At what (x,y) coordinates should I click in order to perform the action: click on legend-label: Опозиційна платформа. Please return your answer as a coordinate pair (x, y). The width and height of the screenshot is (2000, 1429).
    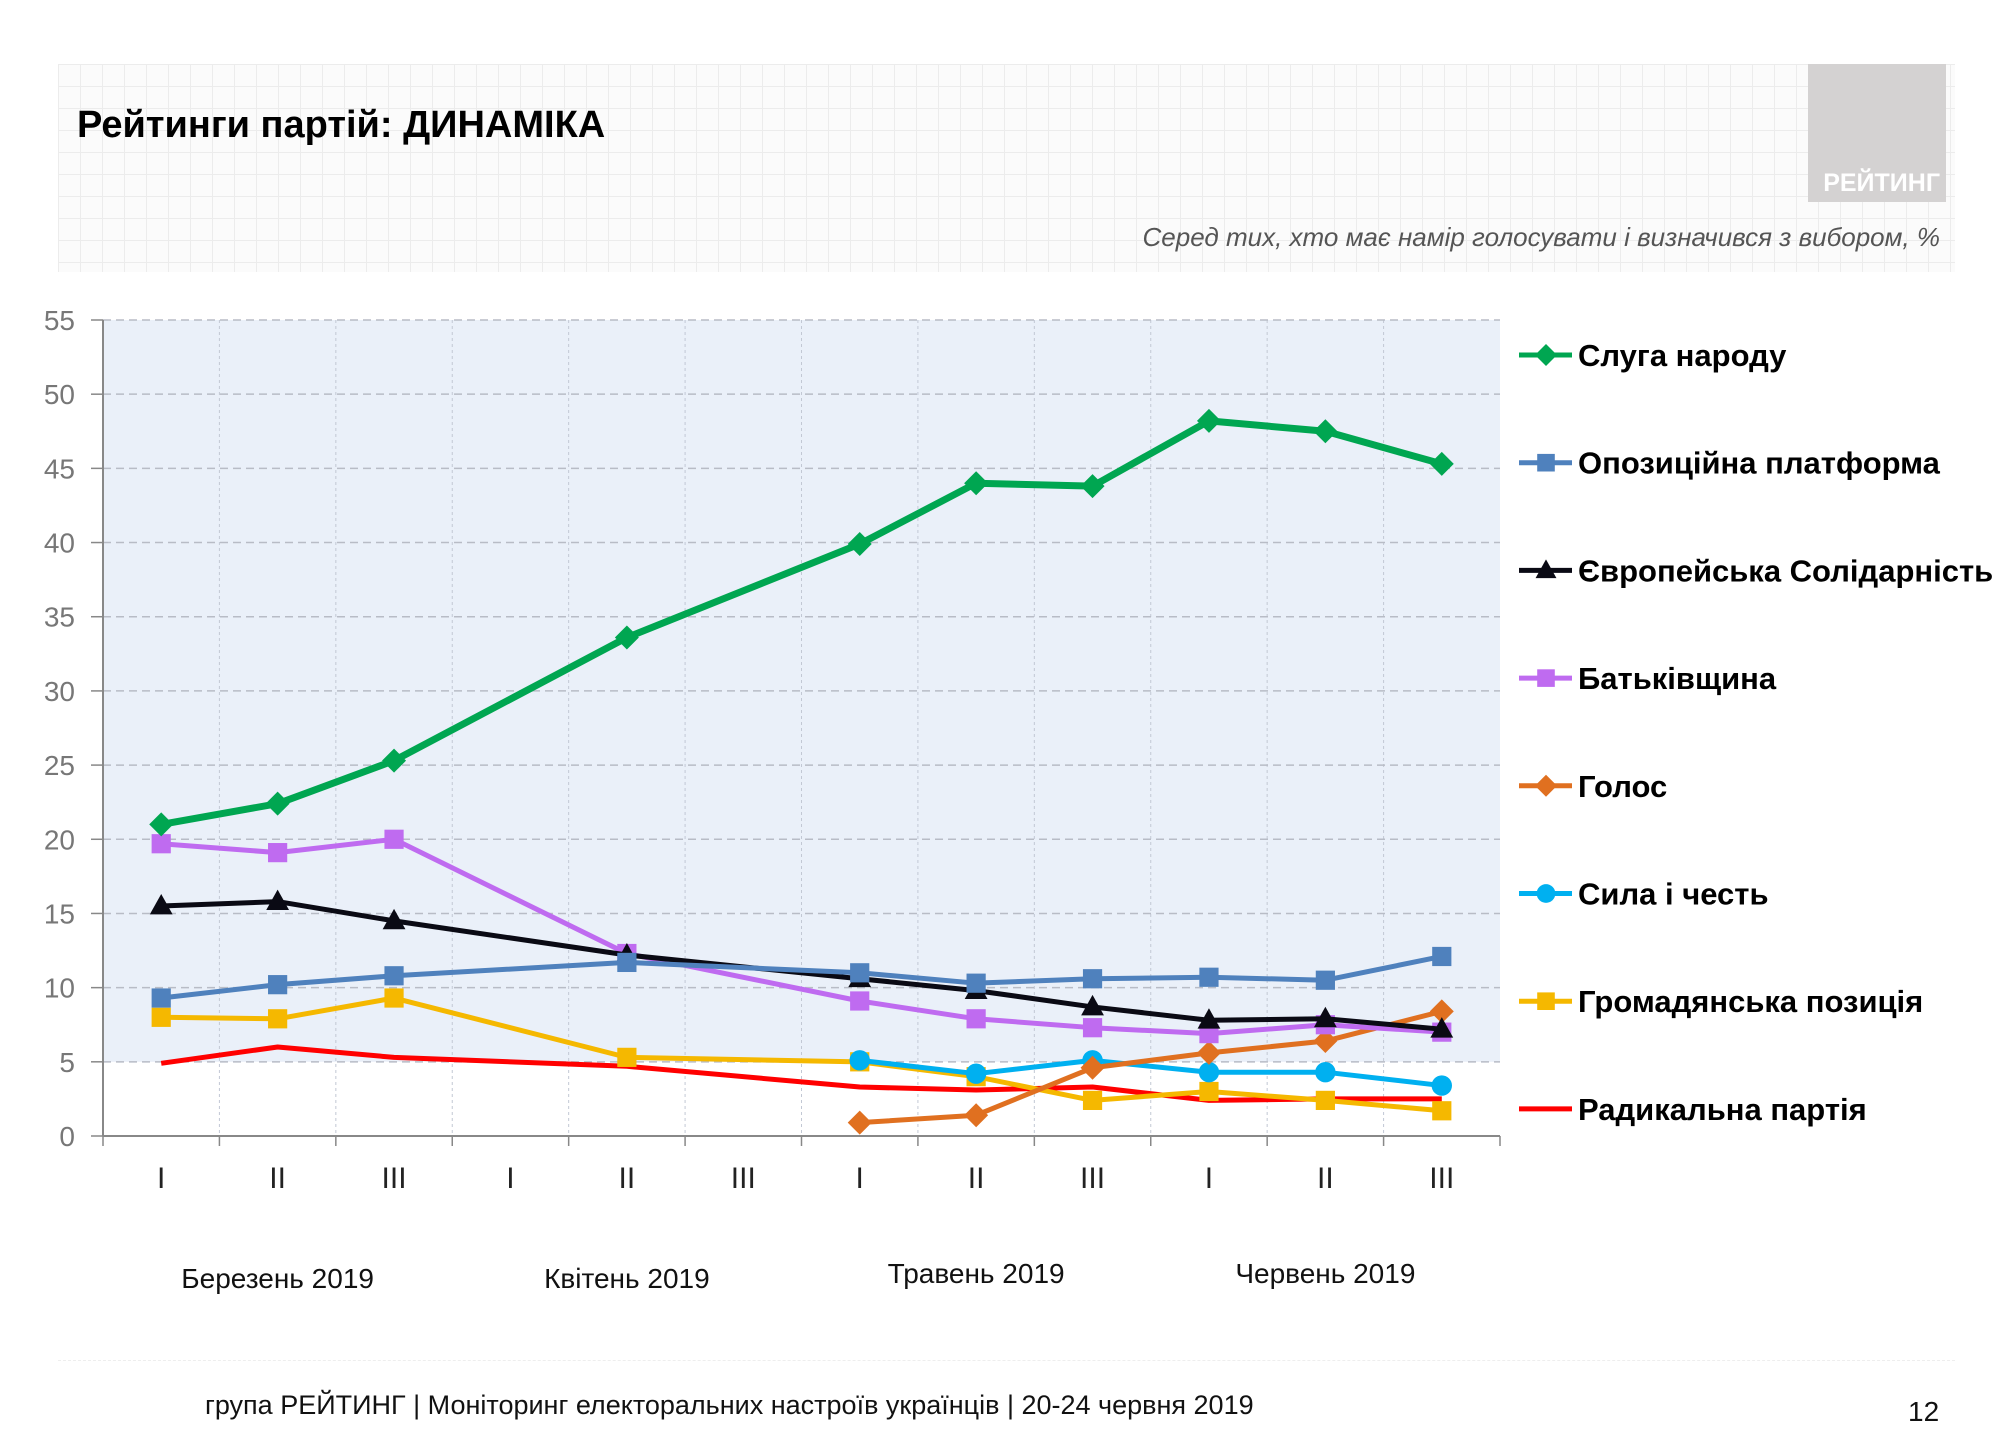
    Looking at the image, I should click on (1759, 463).